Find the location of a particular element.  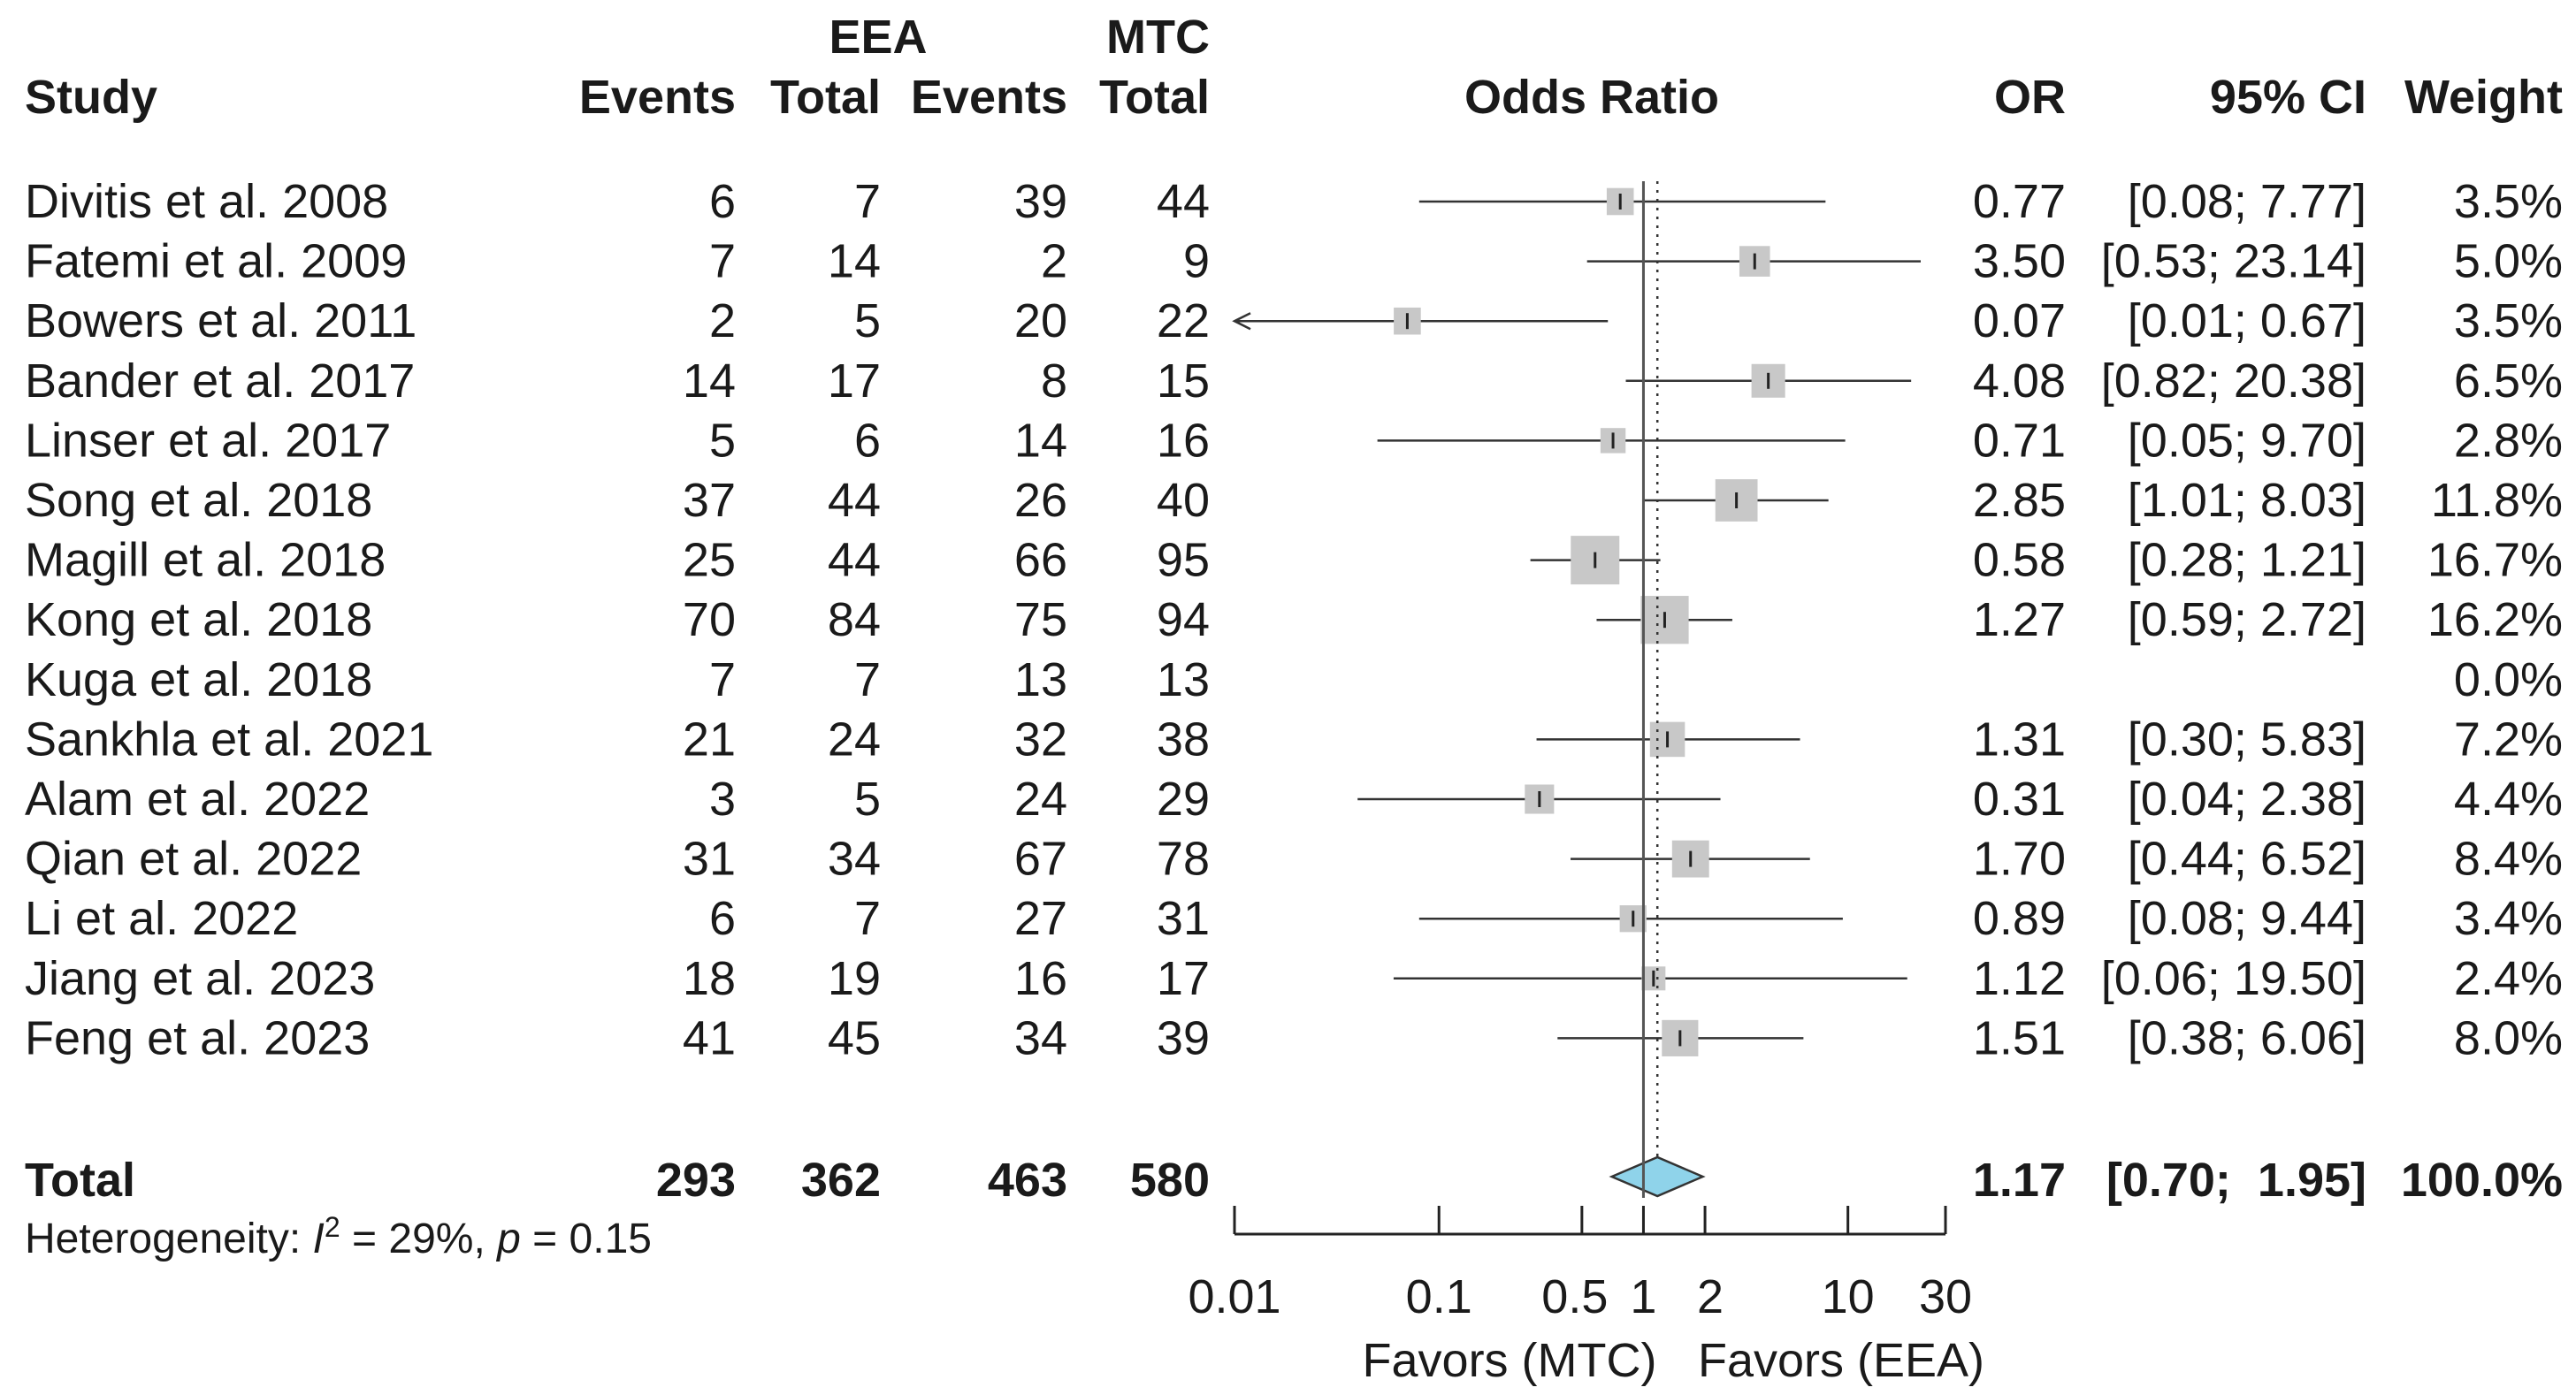

mtc-events: 39 is located at coordinates (1040, 201).